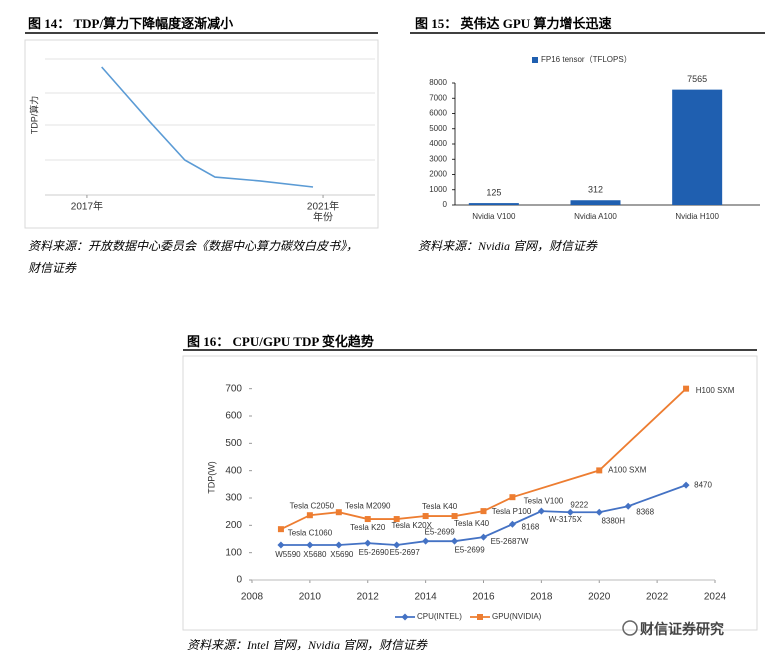 The width and height of the screenshot is (774, 661). I want to click on watermark-icon, so click(630, 628).